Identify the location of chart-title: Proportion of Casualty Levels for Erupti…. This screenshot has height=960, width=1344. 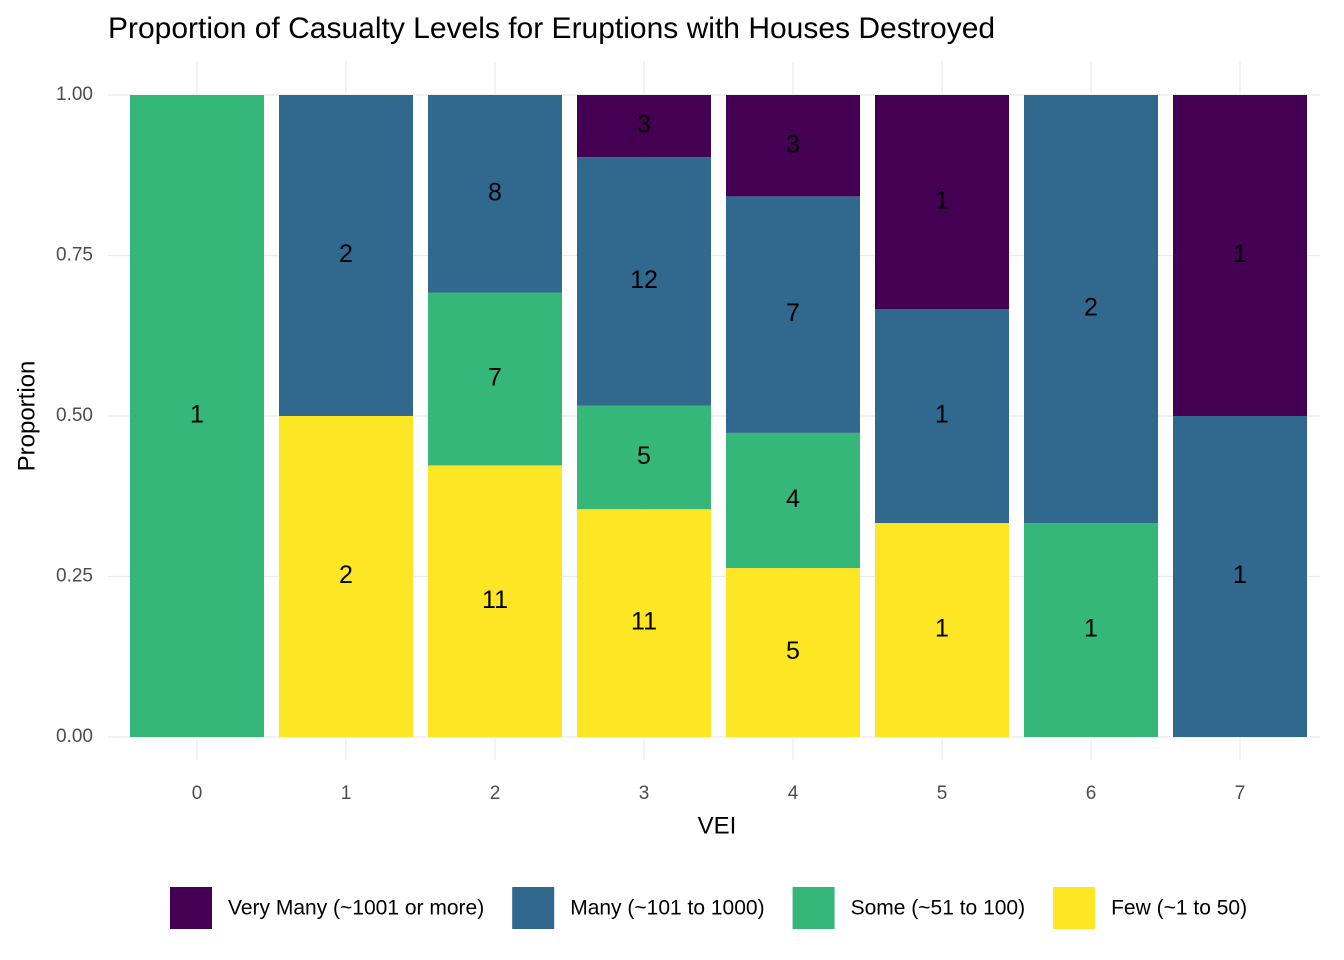
(551, 28).